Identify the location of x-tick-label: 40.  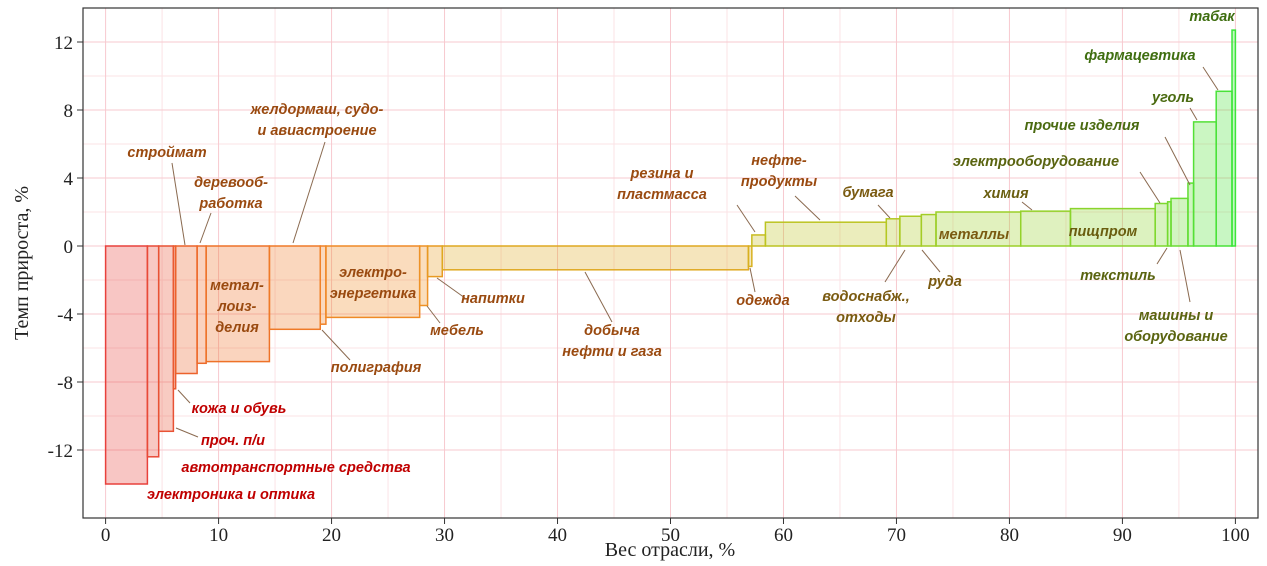
(557, 535).